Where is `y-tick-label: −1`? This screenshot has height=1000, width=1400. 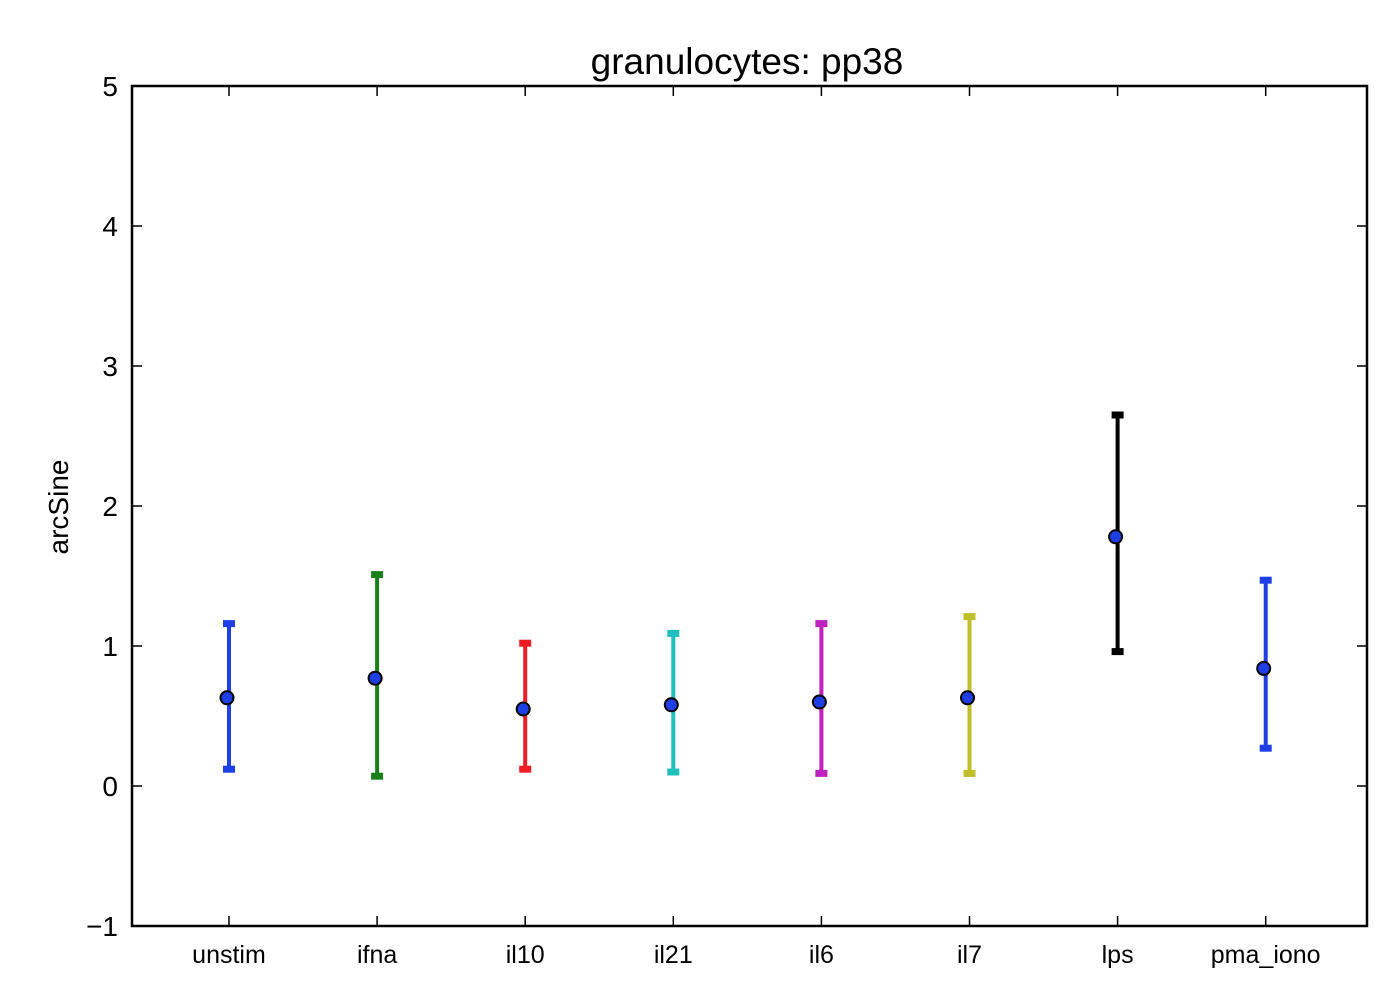 y-tick-label: −1 is located at coordinates (102, 926).